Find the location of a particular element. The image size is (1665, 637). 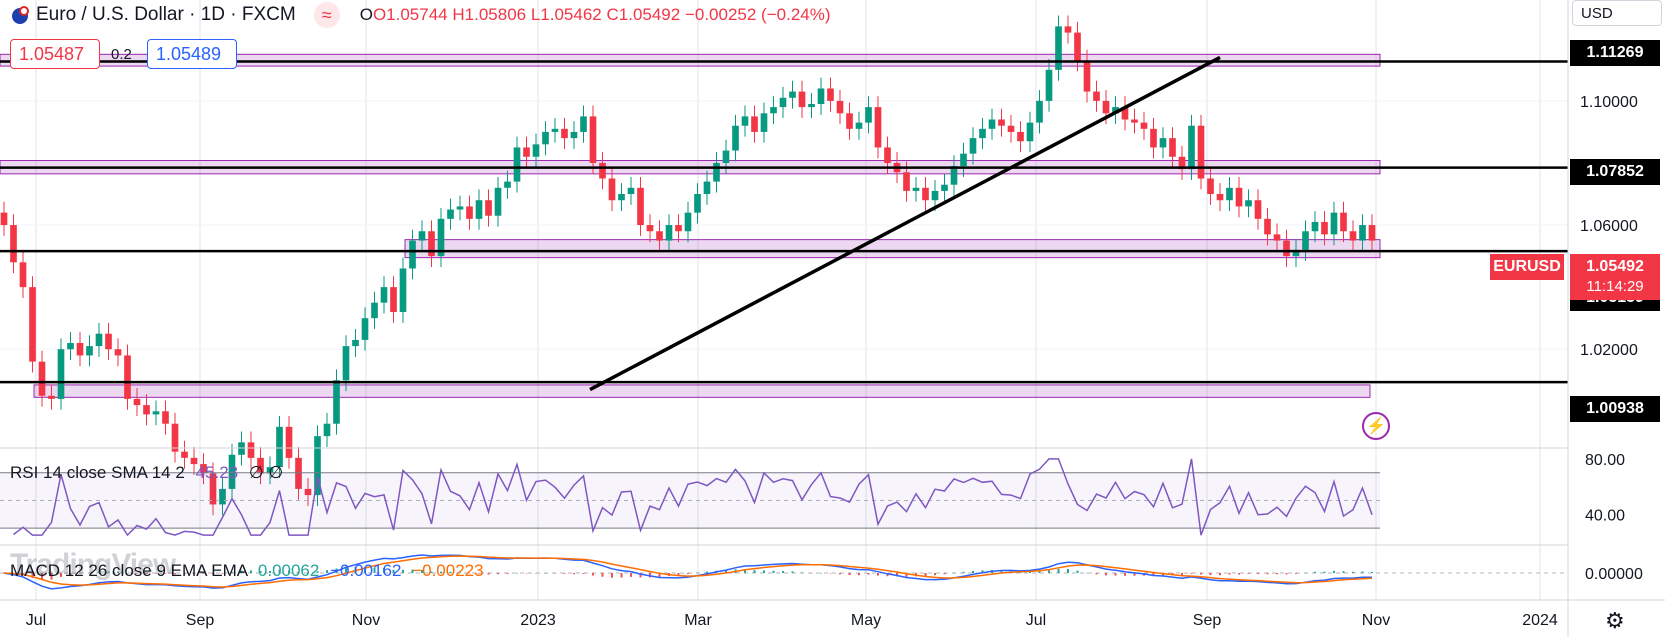

high-value: H1.05806 is located at coordinates (489, 14).